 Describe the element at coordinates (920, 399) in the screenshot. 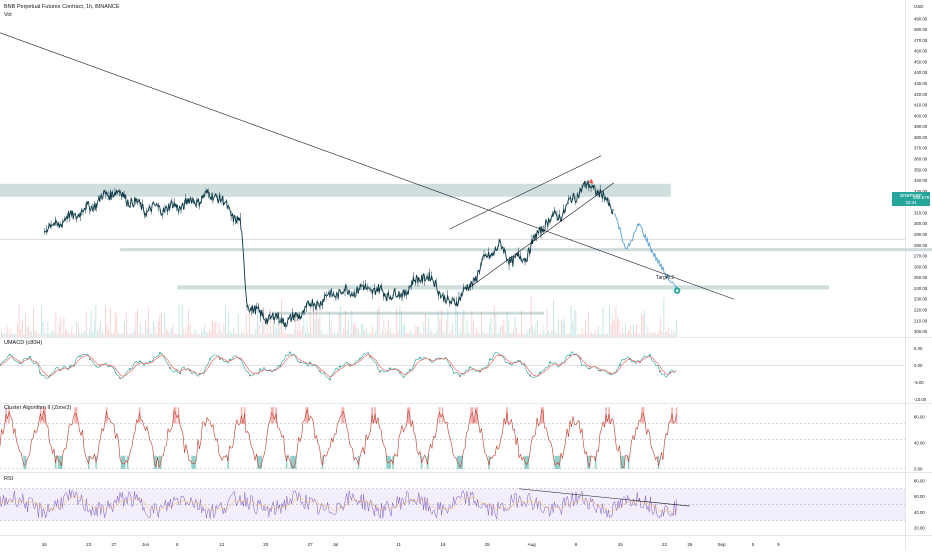

I see `umacd-tick-label: -10.00` at that location.